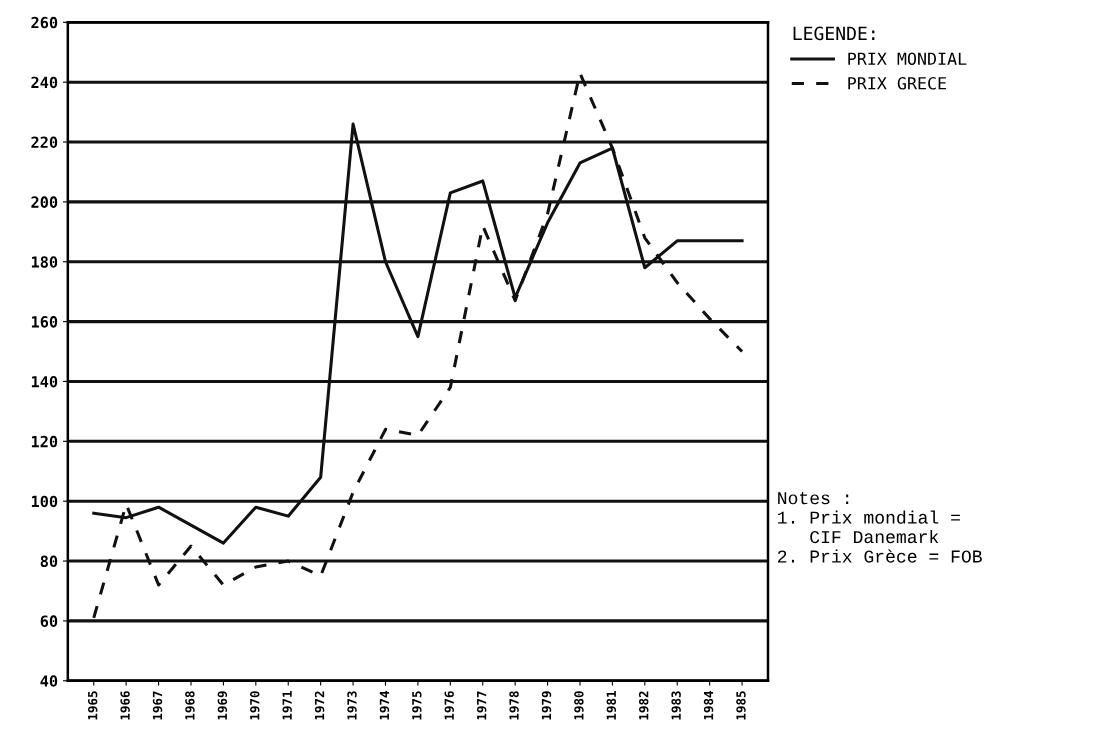  I want to click on y-tick-label: 60, so click(49, 621).